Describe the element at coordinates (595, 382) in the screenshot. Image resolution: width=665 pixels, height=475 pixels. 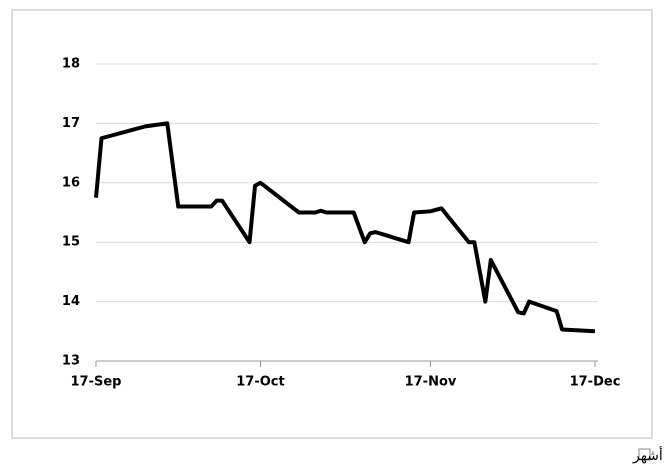
I see `x-tick-label: 17-Dec` at that location.